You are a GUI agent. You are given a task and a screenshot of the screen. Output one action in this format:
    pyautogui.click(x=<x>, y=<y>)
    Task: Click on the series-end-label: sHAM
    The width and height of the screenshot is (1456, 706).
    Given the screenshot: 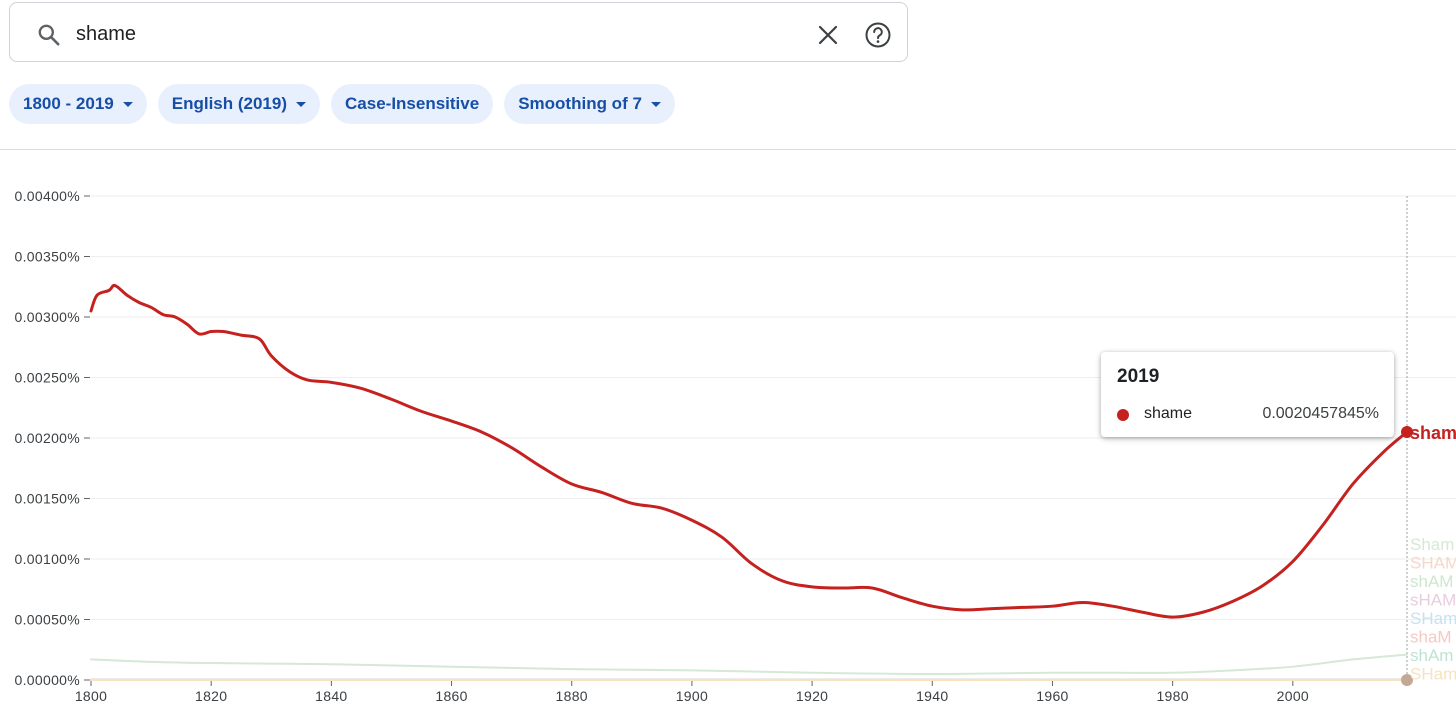 What is the action you would take?
    pyautogui.click(x=1433, y=600)
    